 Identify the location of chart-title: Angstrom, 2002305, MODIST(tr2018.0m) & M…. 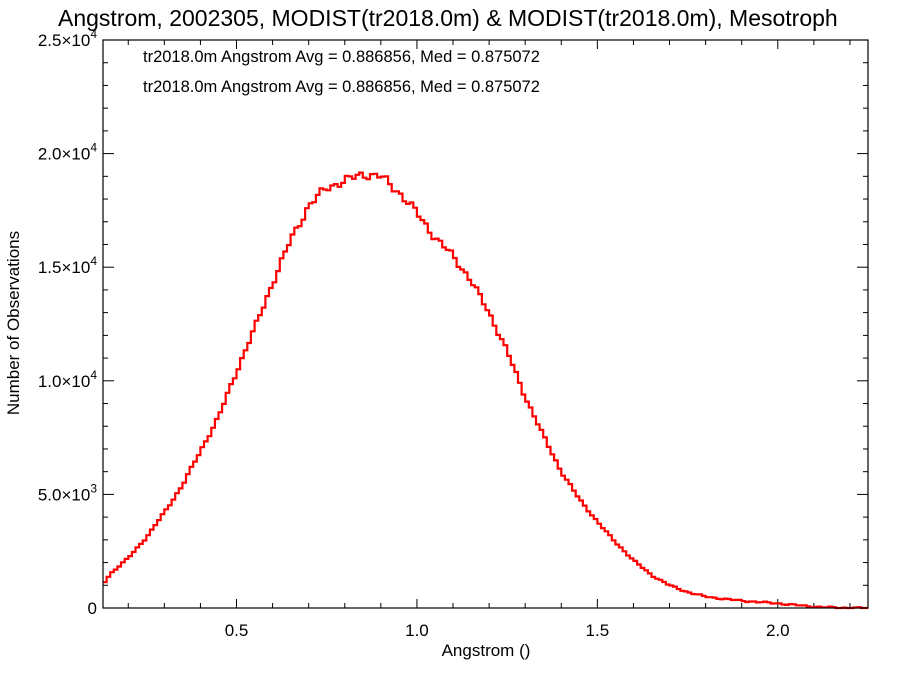
(448, 18).